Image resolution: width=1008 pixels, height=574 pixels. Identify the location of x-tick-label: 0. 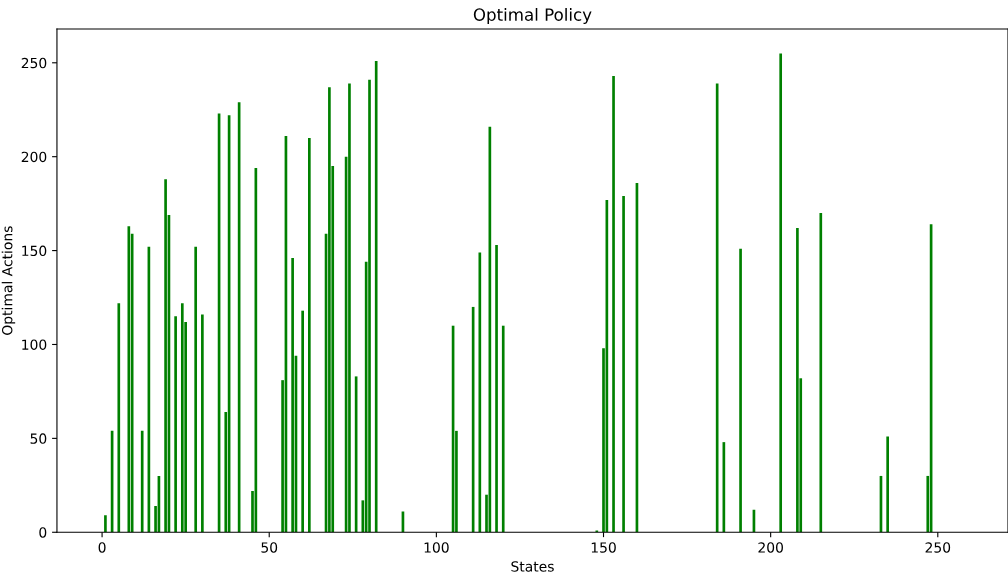
(102, 547).